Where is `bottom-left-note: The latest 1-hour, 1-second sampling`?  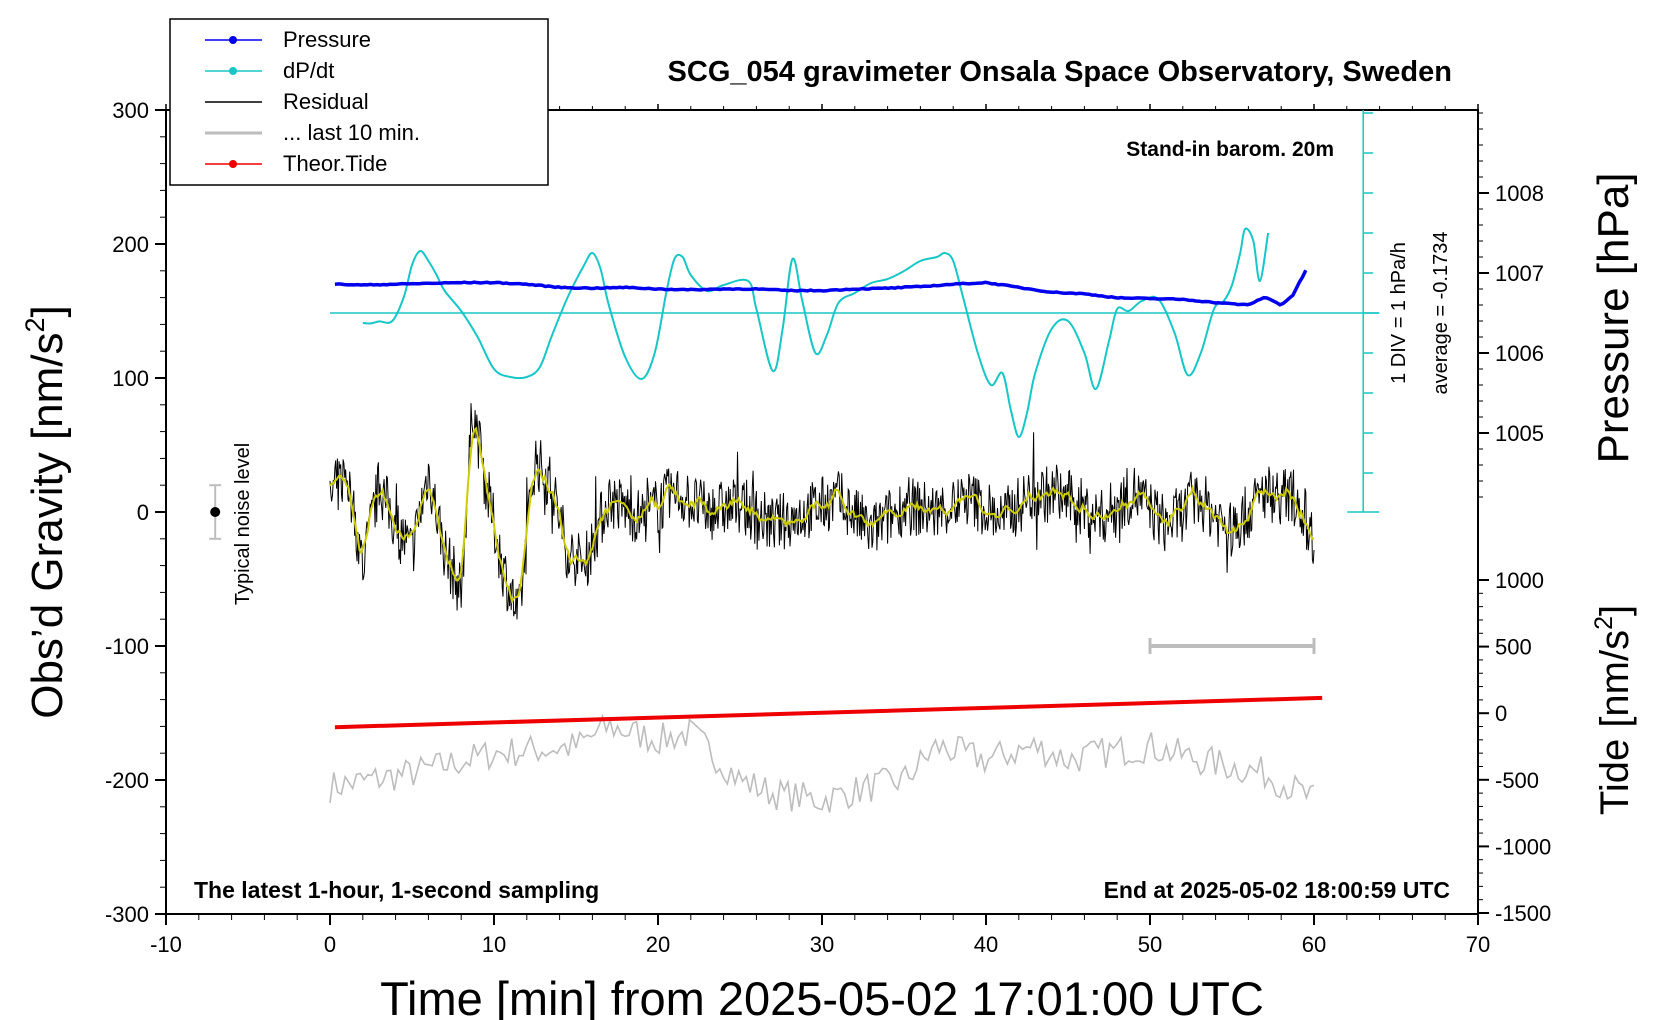 bottom-left-note: The latest 1-hour, 1-second sampling is located at coordinates (396, 890).